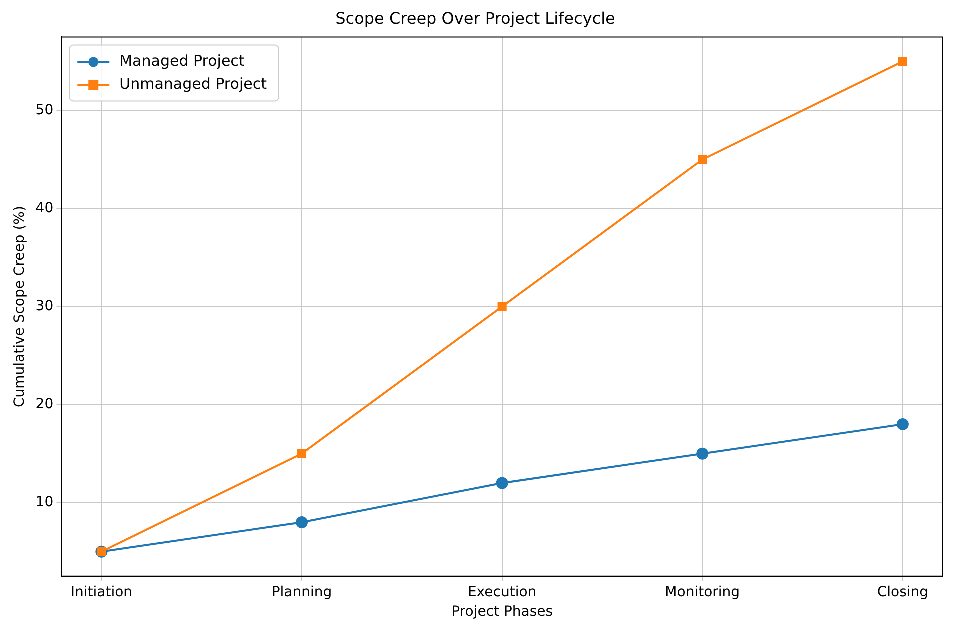 The width and height of the screenshot is (957, 623). What do you see at coordinates (20, 307) in the screenshot?
I see `y-axis-title: Cumulative Scope Creep (%)` at bounding box center [20, 307].